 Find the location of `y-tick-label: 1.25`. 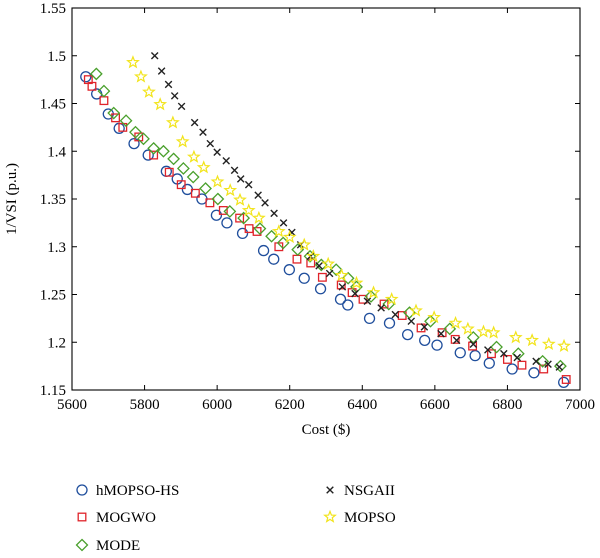

y-tick-label: 1.25 is located at coordinates (53, 296).